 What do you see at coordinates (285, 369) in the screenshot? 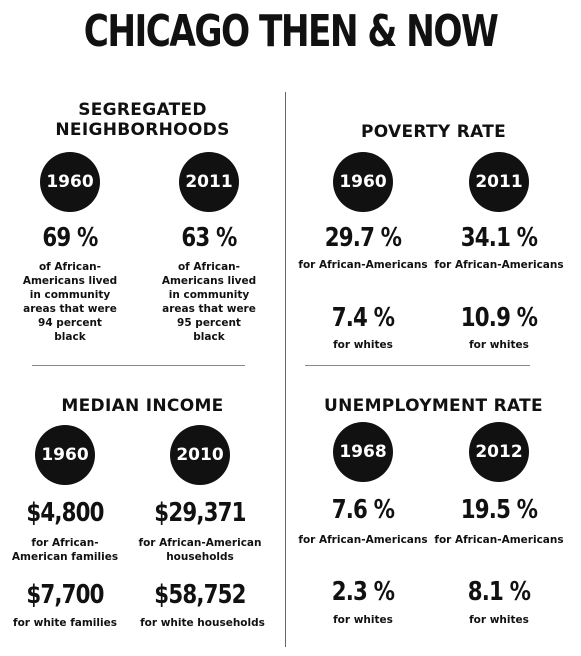
I see `vertical-divider` at bounding box center [285, 369].